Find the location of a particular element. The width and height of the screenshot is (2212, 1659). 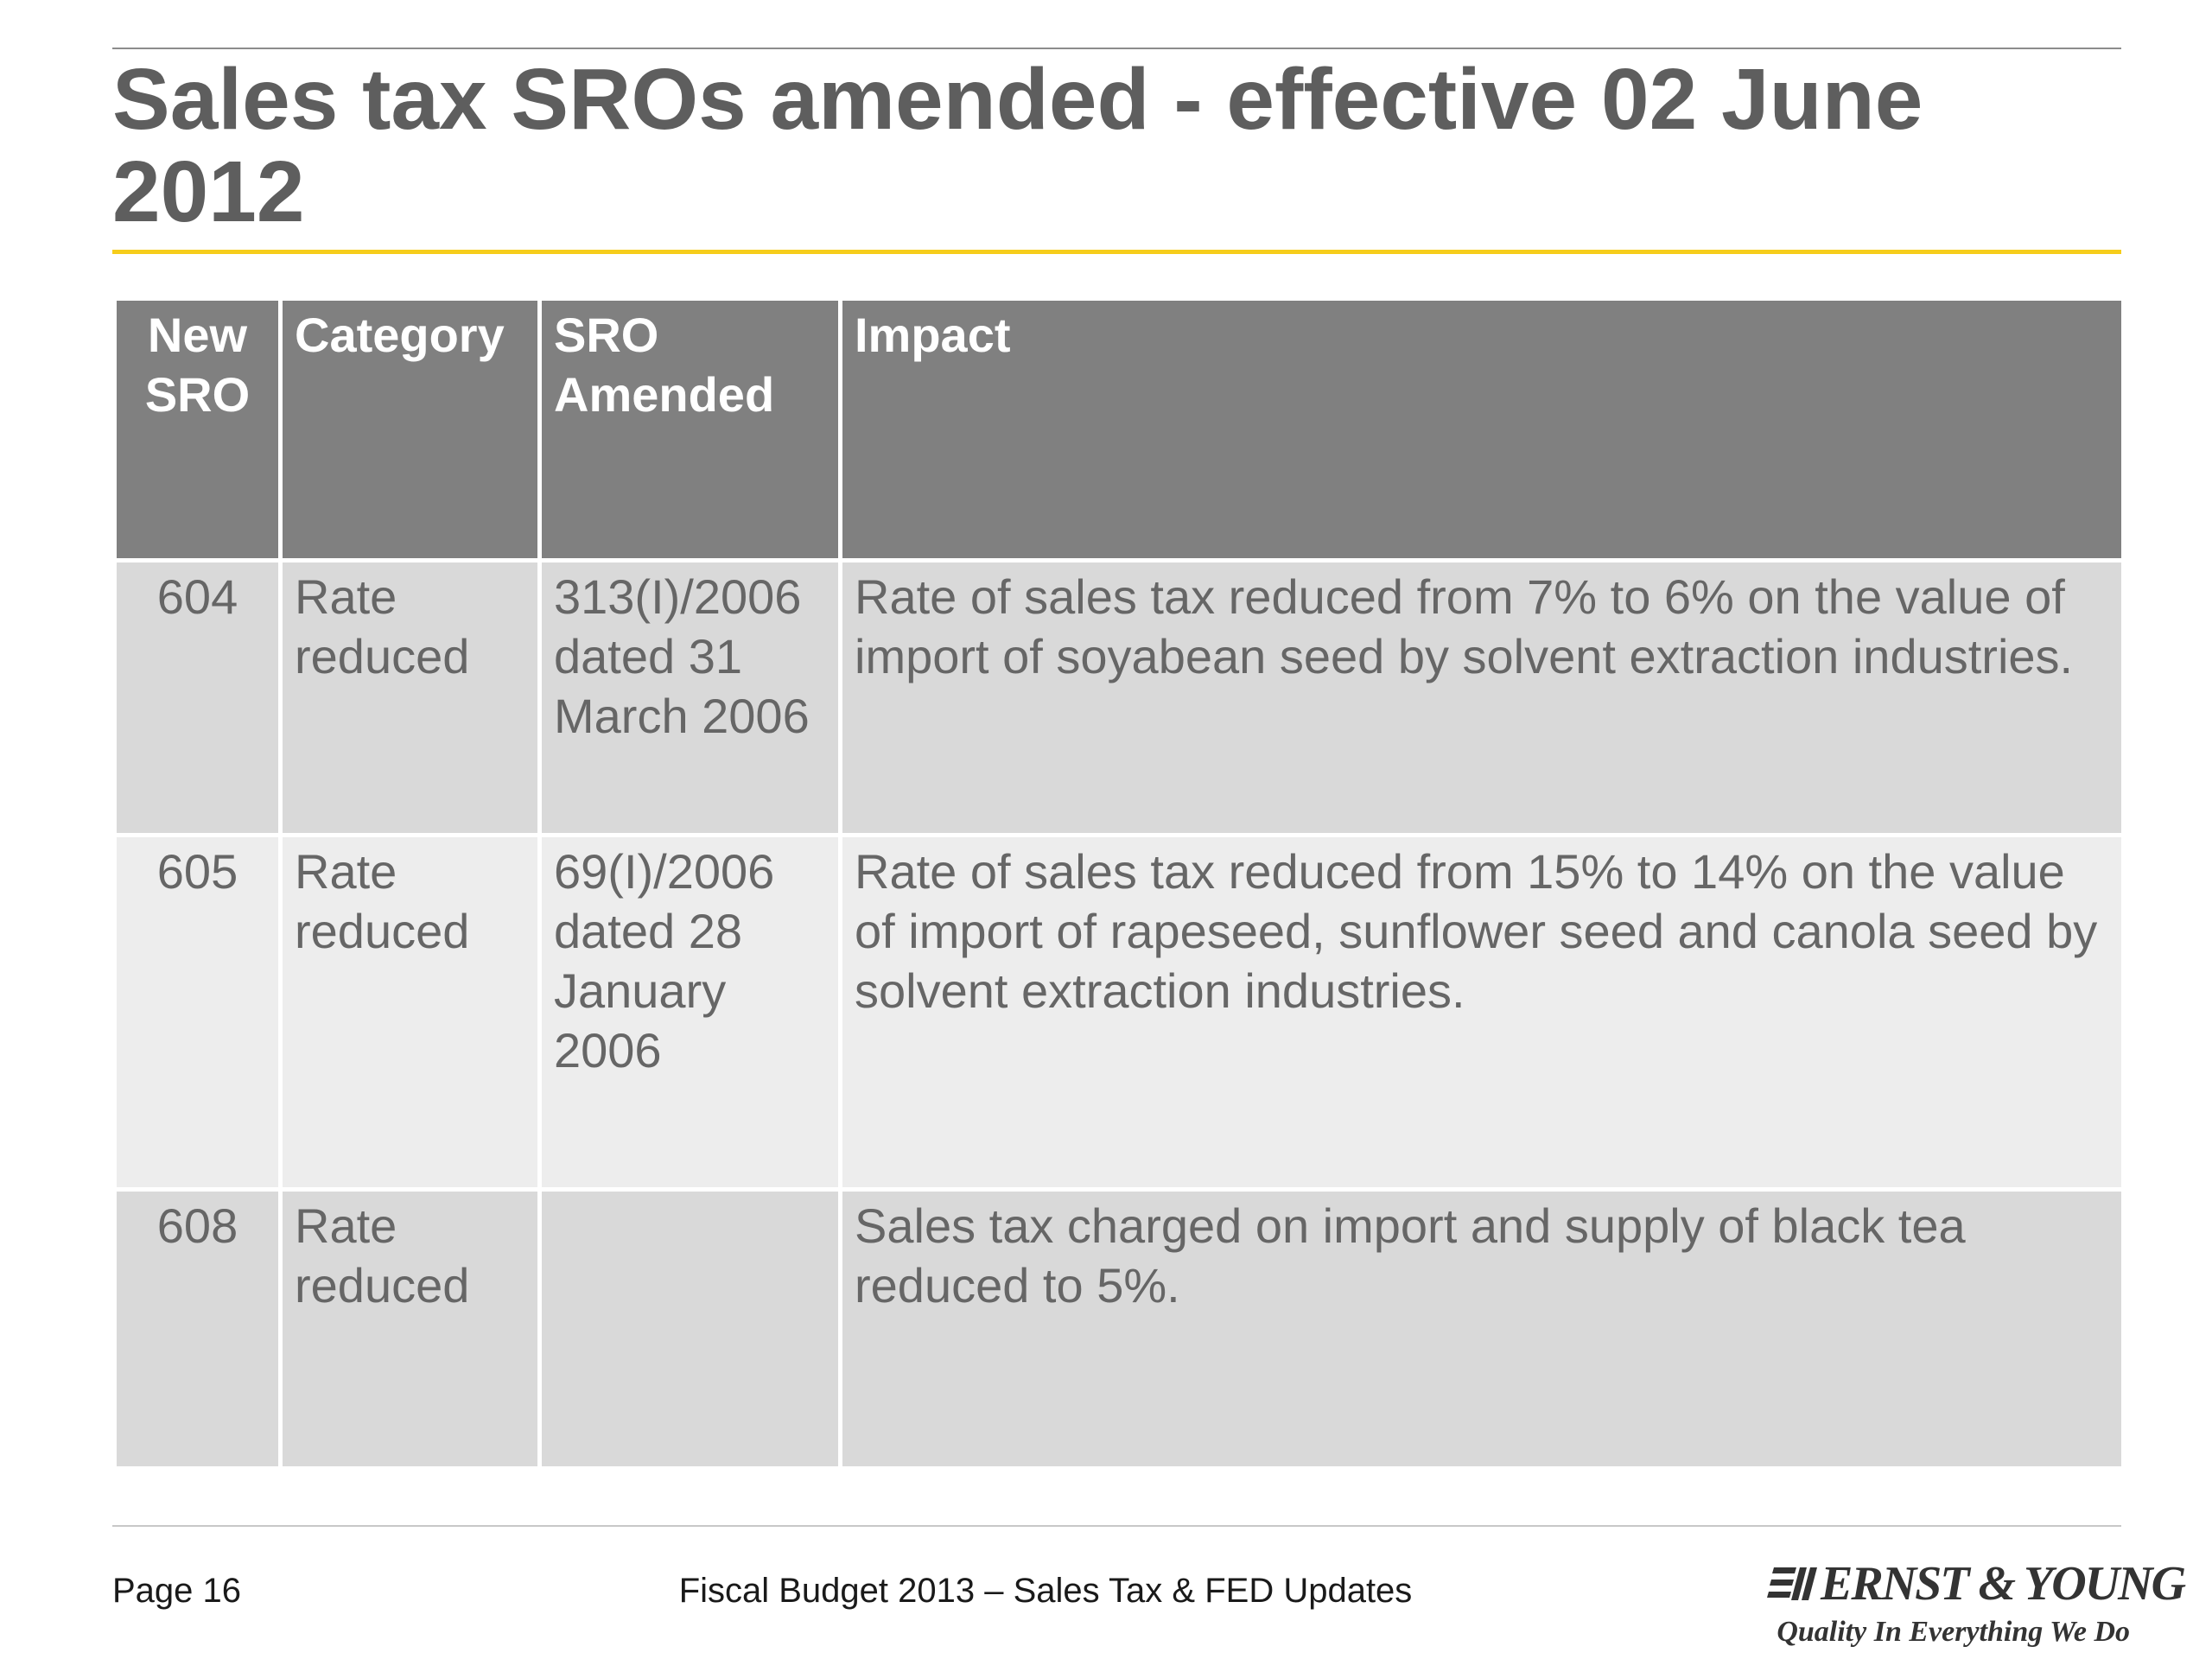

ey-logo-icon is located at coordinates (1792, 1583).